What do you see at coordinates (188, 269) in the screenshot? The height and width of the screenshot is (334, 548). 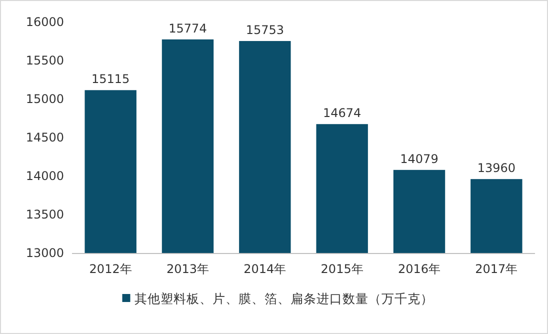 I see `x-tick-label: 2013年` at bounding box center [188, 269].